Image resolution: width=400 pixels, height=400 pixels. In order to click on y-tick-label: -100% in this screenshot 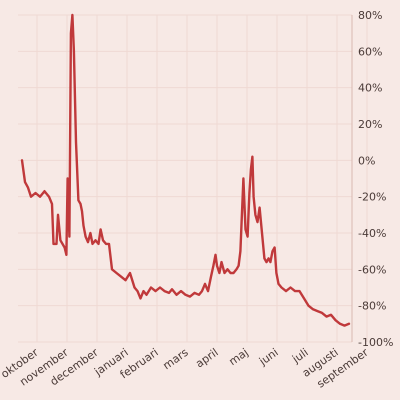, I will do `click(375, 342)`.